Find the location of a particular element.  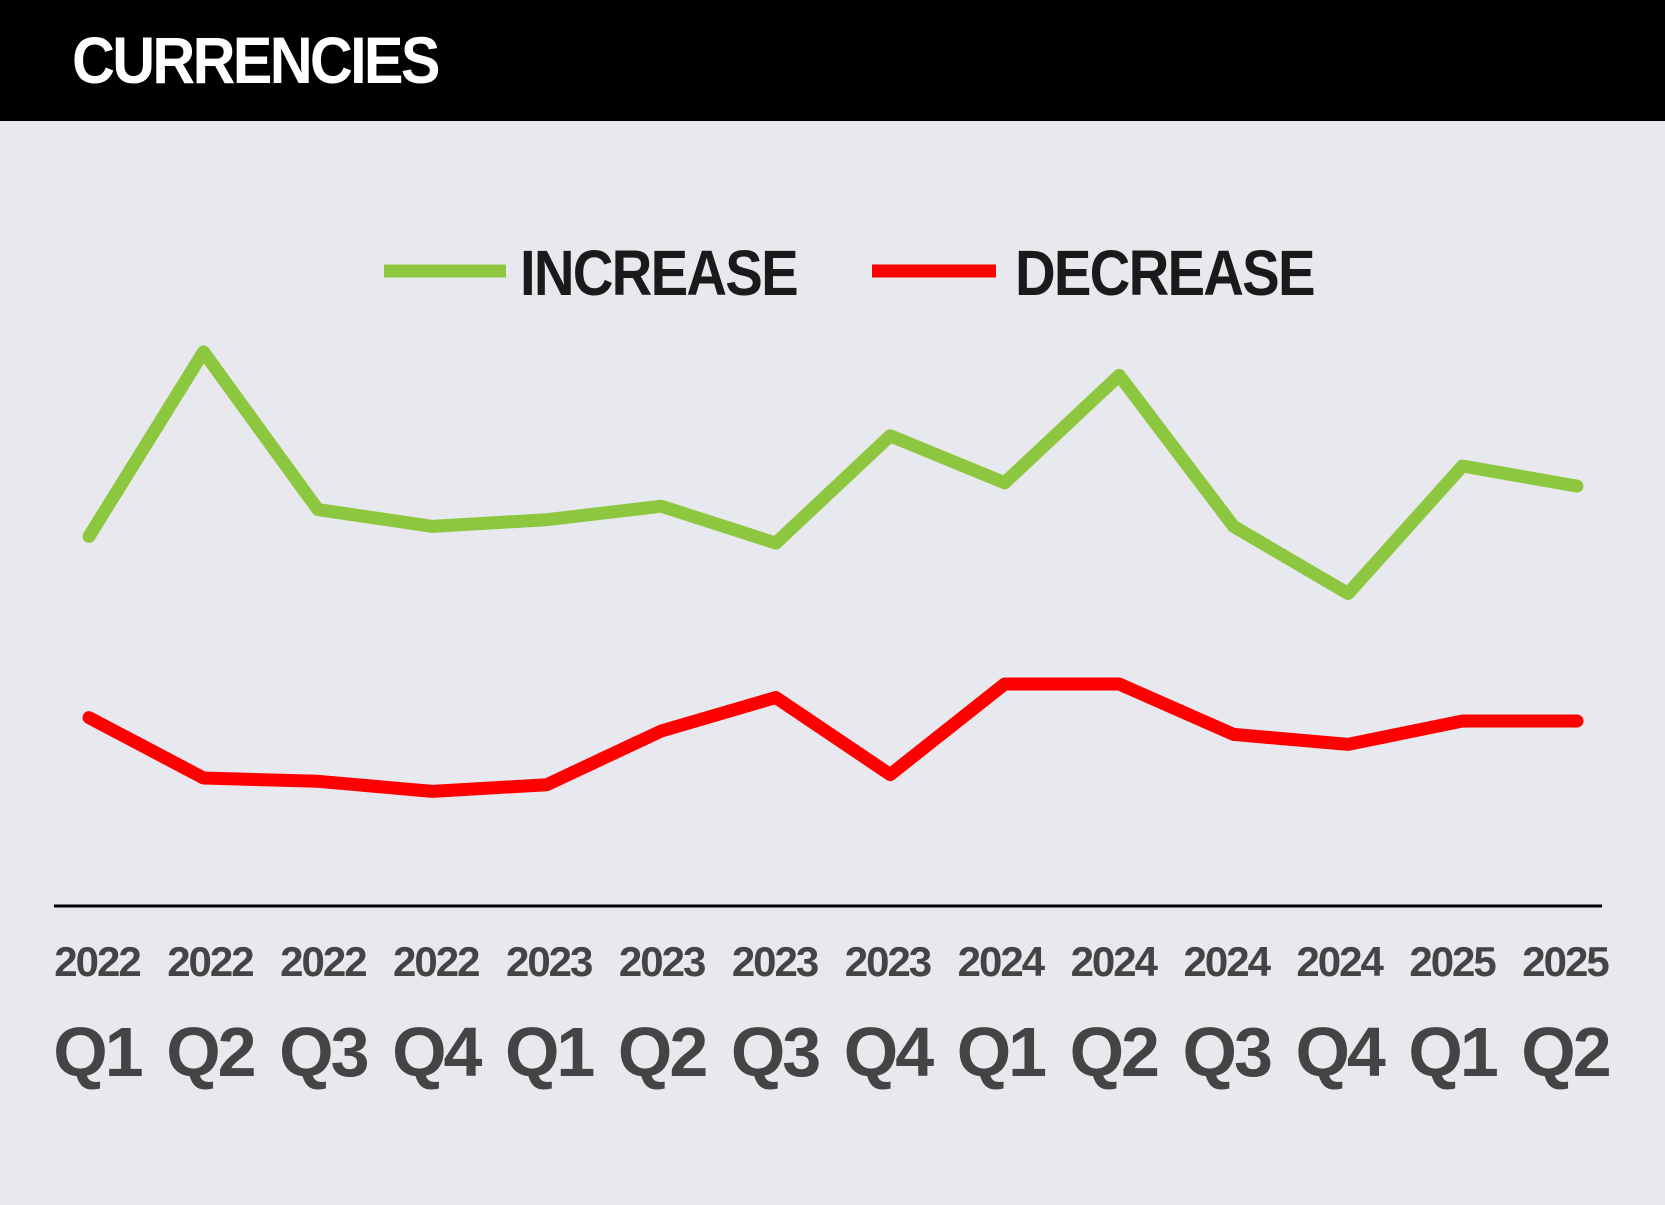

x-tick-2: 2022 Q2 is located at coordinates (210, 1014).